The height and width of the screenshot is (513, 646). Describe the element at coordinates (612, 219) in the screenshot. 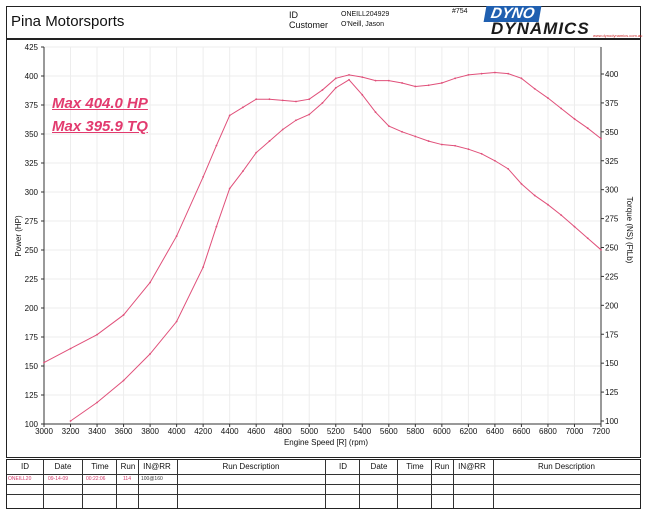

I see `y2-tick-label: 275` at that location.